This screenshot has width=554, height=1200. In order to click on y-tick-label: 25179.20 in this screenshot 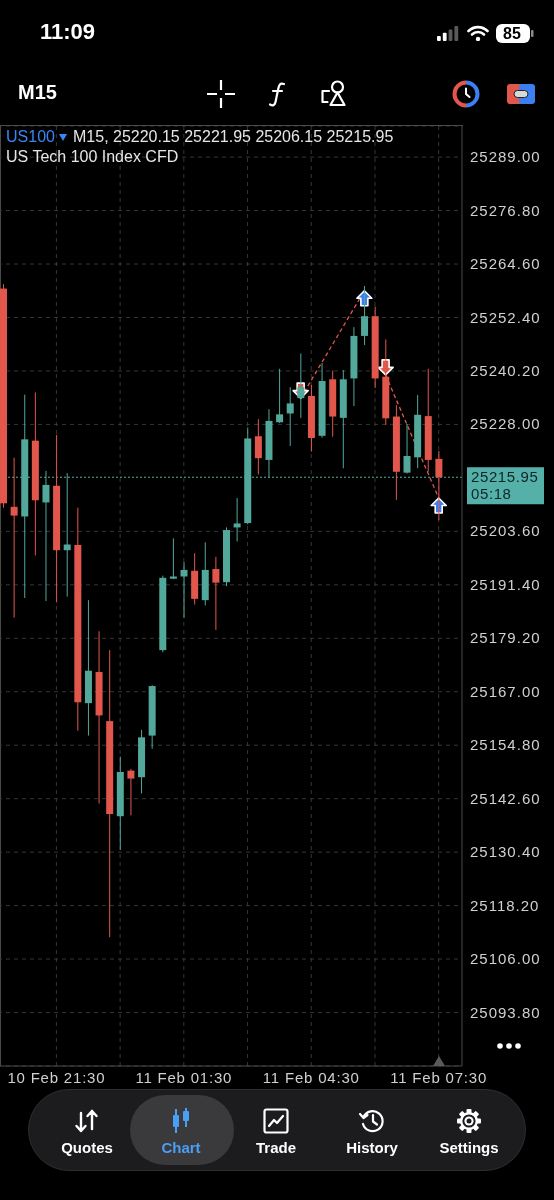, I will do `click(505, 638)`.